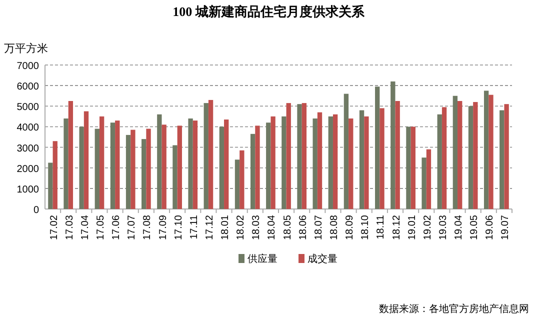  I want to click on legend-label: 成交量, so click(323, 259).